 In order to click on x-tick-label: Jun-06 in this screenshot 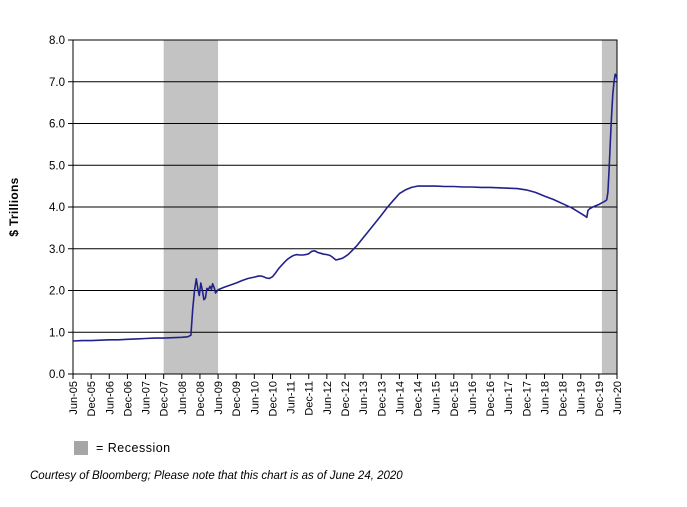, I will do `click(110, 398)`.